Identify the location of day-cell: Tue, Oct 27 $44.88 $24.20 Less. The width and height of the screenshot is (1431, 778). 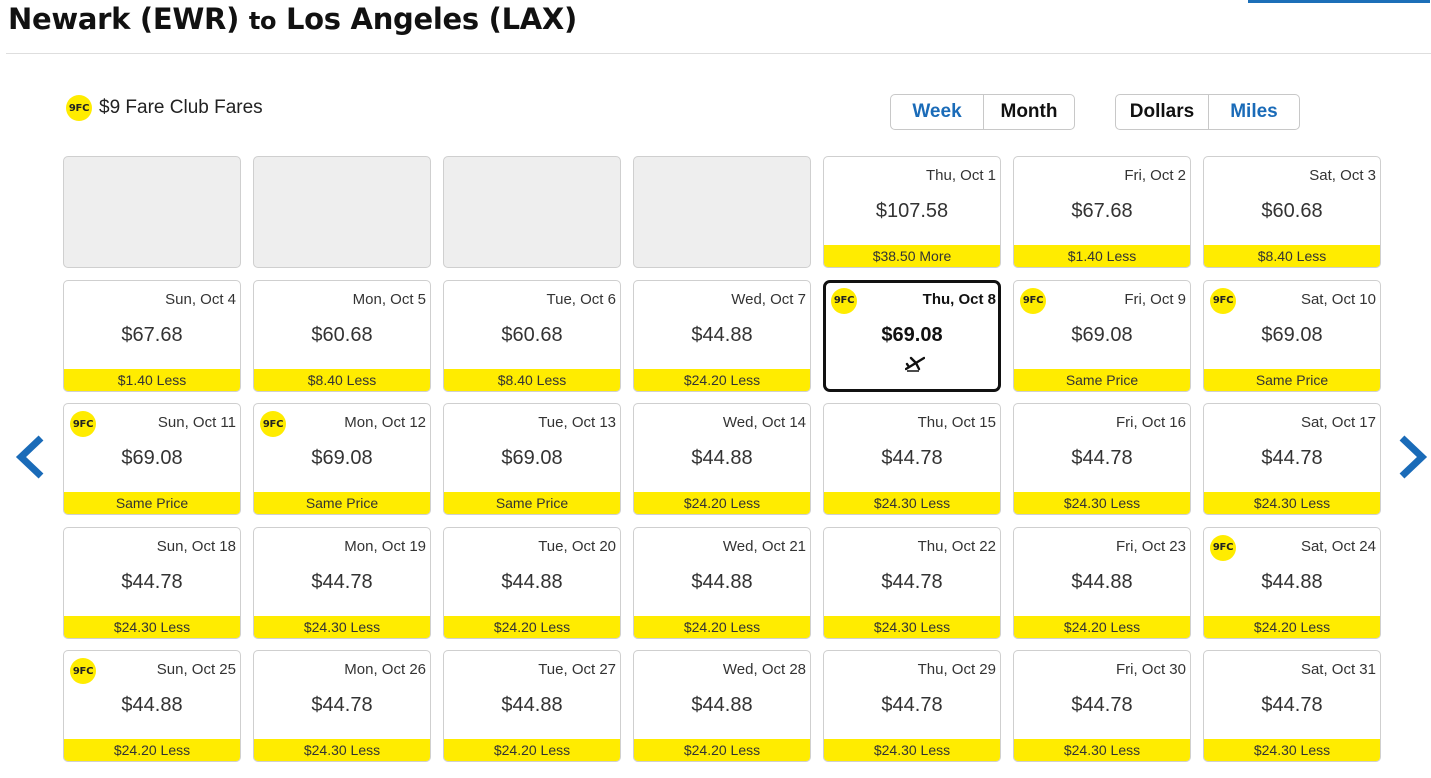
(532, 706).